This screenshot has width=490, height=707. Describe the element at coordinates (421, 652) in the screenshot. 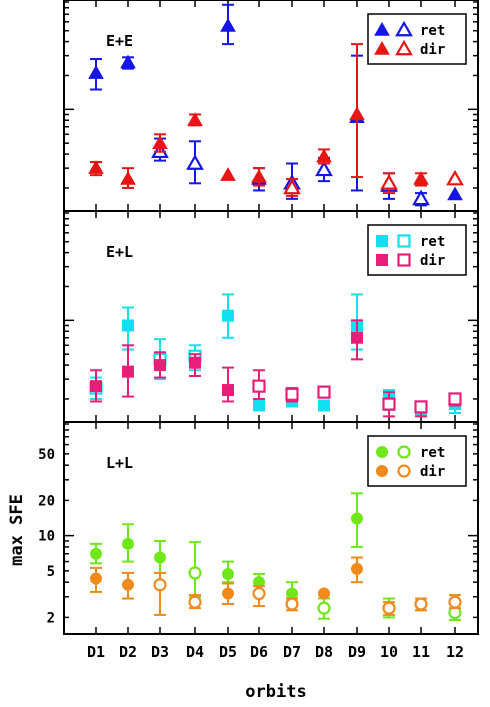

I see `x-tick-label: 11` at that location.